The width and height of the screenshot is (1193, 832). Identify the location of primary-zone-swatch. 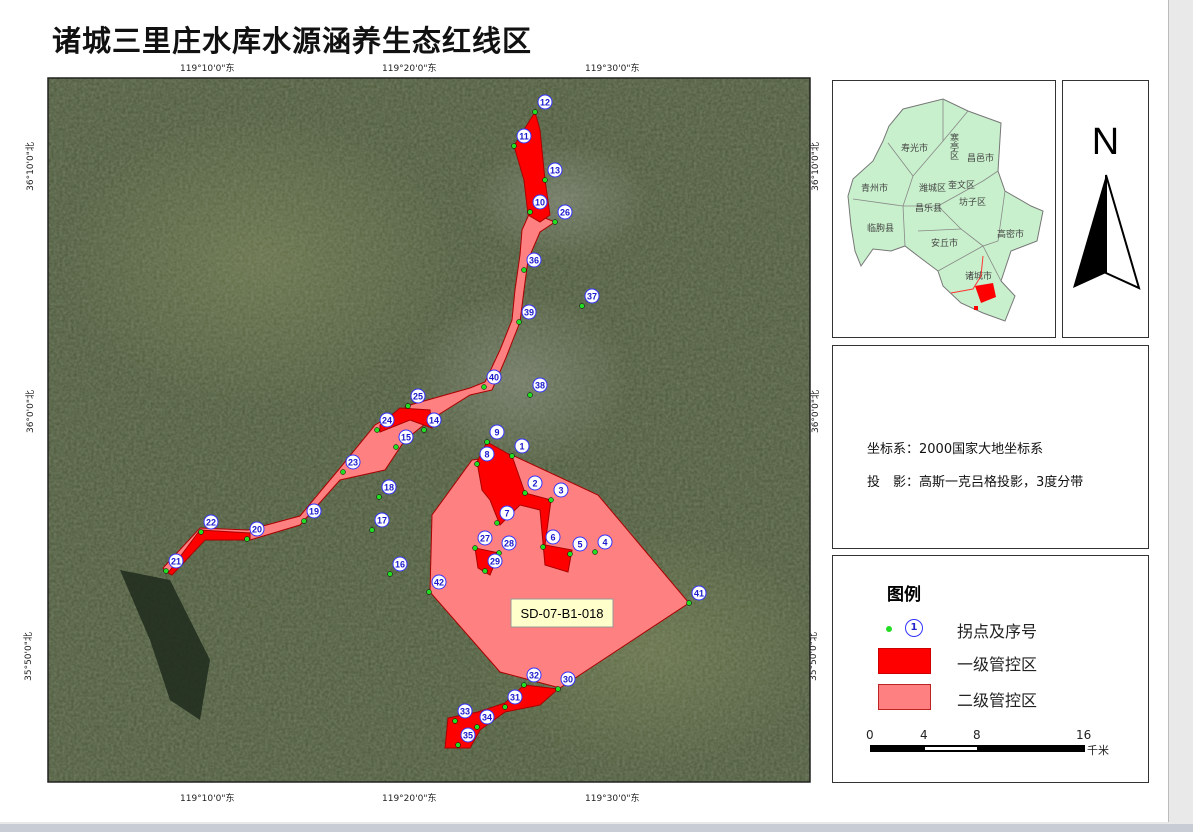
(904, 661).